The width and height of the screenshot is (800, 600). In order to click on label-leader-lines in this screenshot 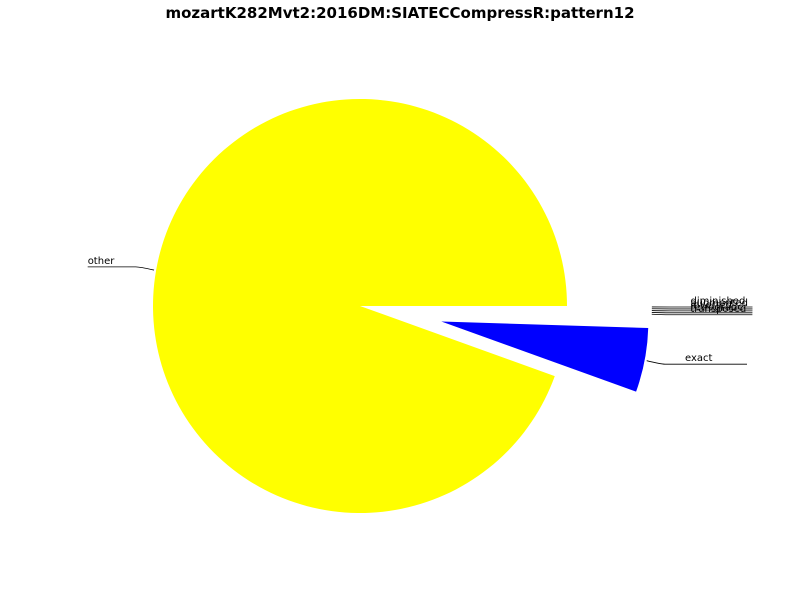, I will do `click(420, 315)`.